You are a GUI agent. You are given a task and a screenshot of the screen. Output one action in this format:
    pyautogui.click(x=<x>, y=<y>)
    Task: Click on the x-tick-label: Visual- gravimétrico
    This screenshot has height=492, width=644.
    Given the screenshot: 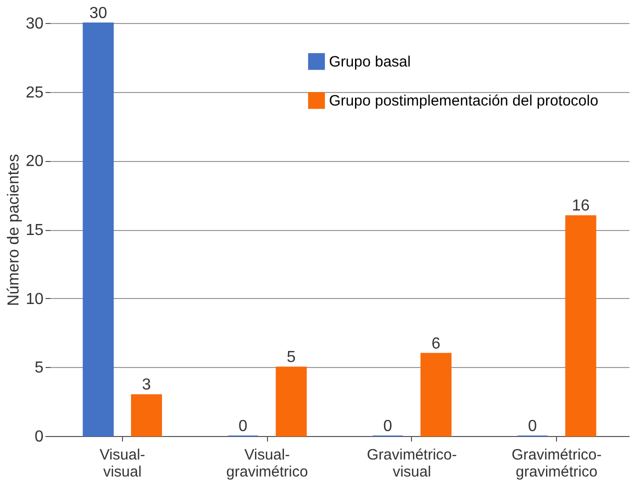 What is the action you would take?
    pyautogui.click(x=267, y=463)
    